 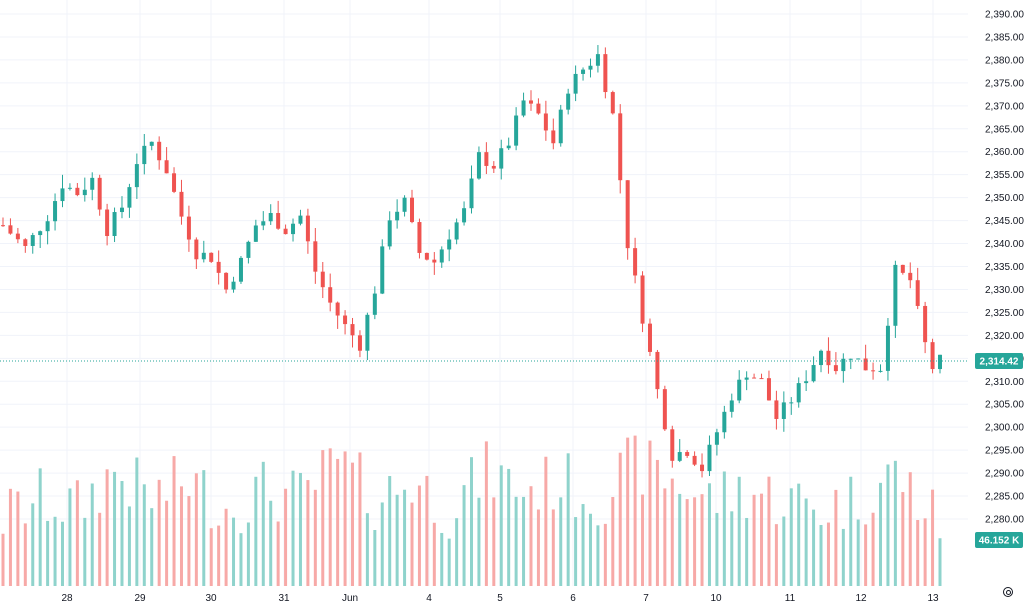 I want to click on y-tick-label: 2,345.00, so click(x=1004, y=221).